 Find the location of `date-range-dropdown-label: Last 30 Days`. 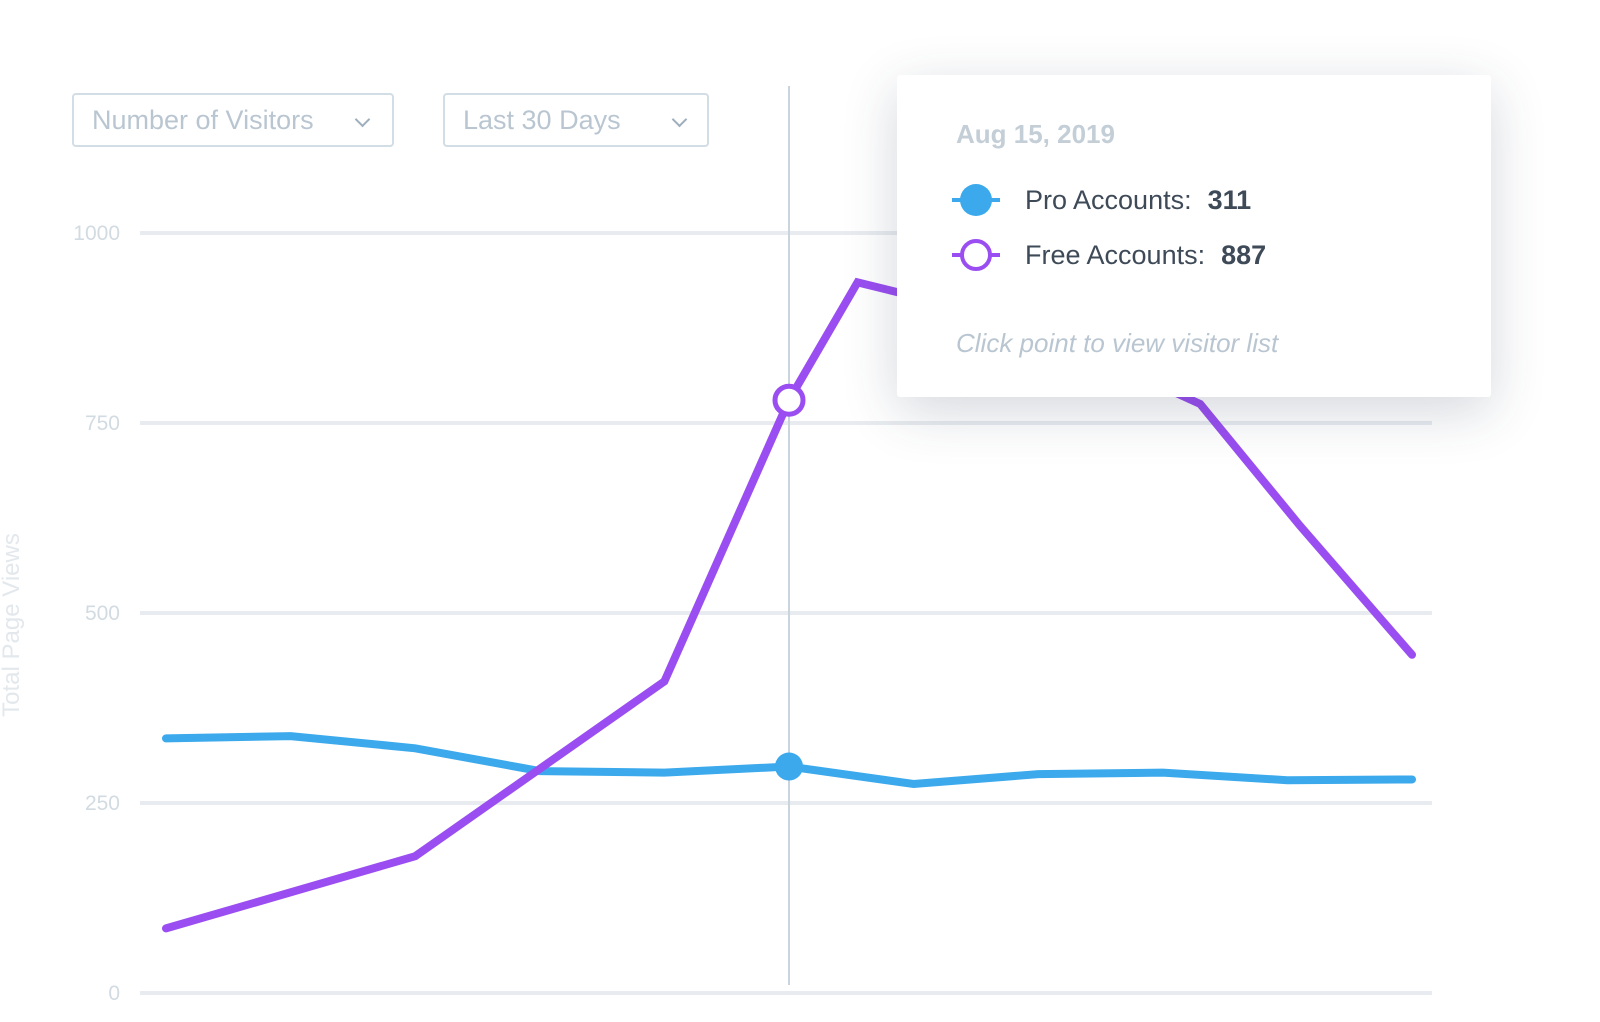

date-range-dropdown-label: Last 30 Days is located at coordinates (542, 120).